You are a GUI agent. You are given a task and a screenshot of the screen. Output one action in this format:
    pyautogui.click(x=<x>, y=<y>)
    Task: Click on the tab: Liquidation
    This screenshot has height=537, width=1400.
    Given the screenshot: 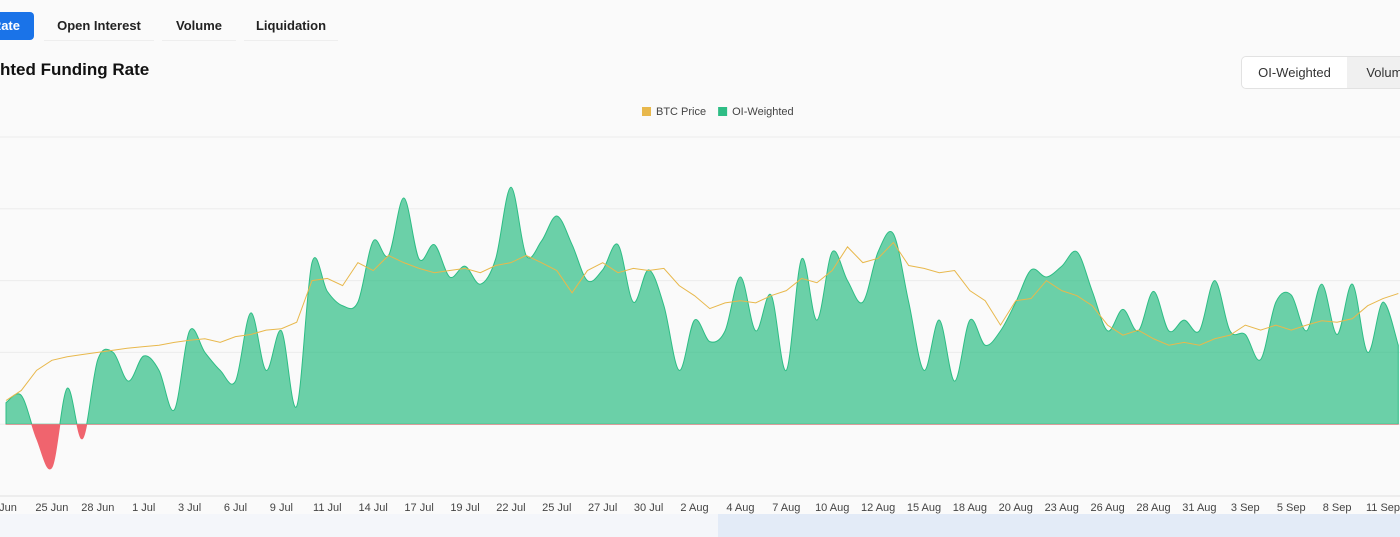 What is the action you would take?
    pyautogui.click(x=291, y=26)
    